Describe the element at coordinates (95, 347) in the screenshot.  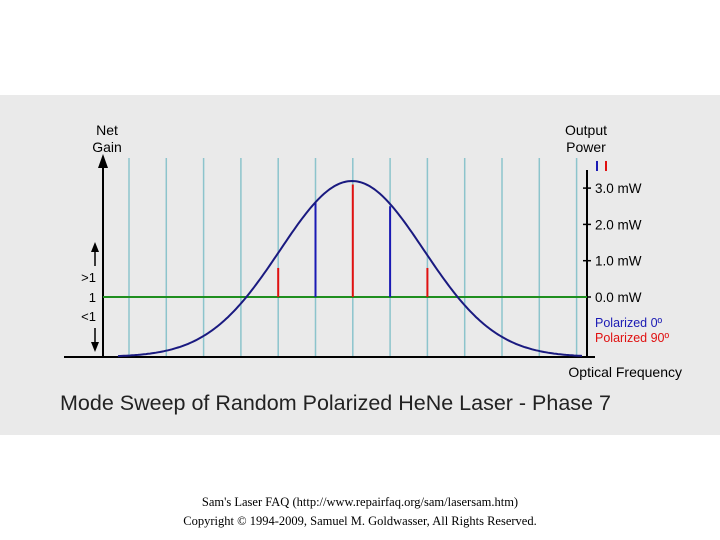
I see `gain-down-arrow-head` at that location.